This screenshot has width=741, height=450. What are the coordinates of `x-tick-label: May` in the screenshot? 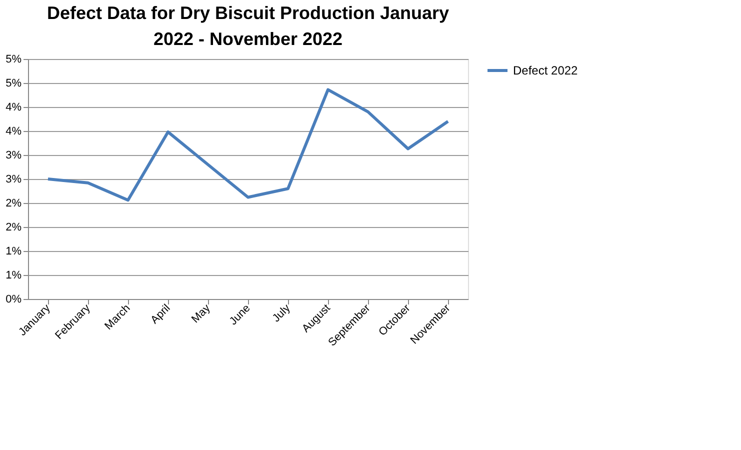 It's located at (202, 314).